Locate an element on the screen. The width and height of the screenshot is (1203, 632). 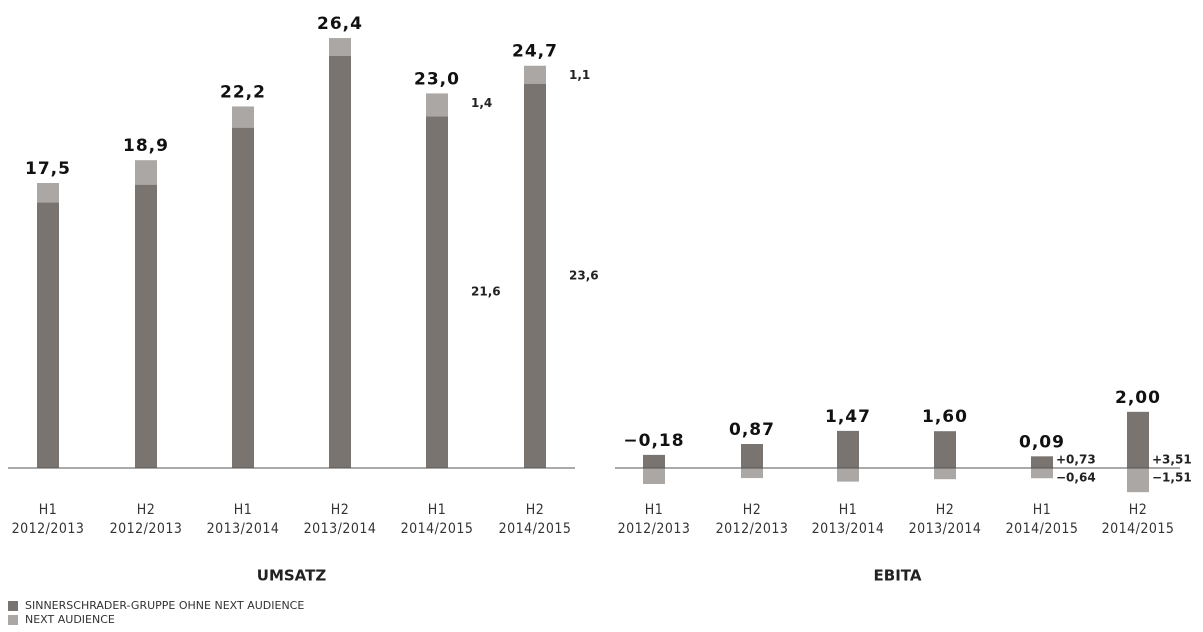
segment-label: +3,51 is located at coordinates (1172, 460).